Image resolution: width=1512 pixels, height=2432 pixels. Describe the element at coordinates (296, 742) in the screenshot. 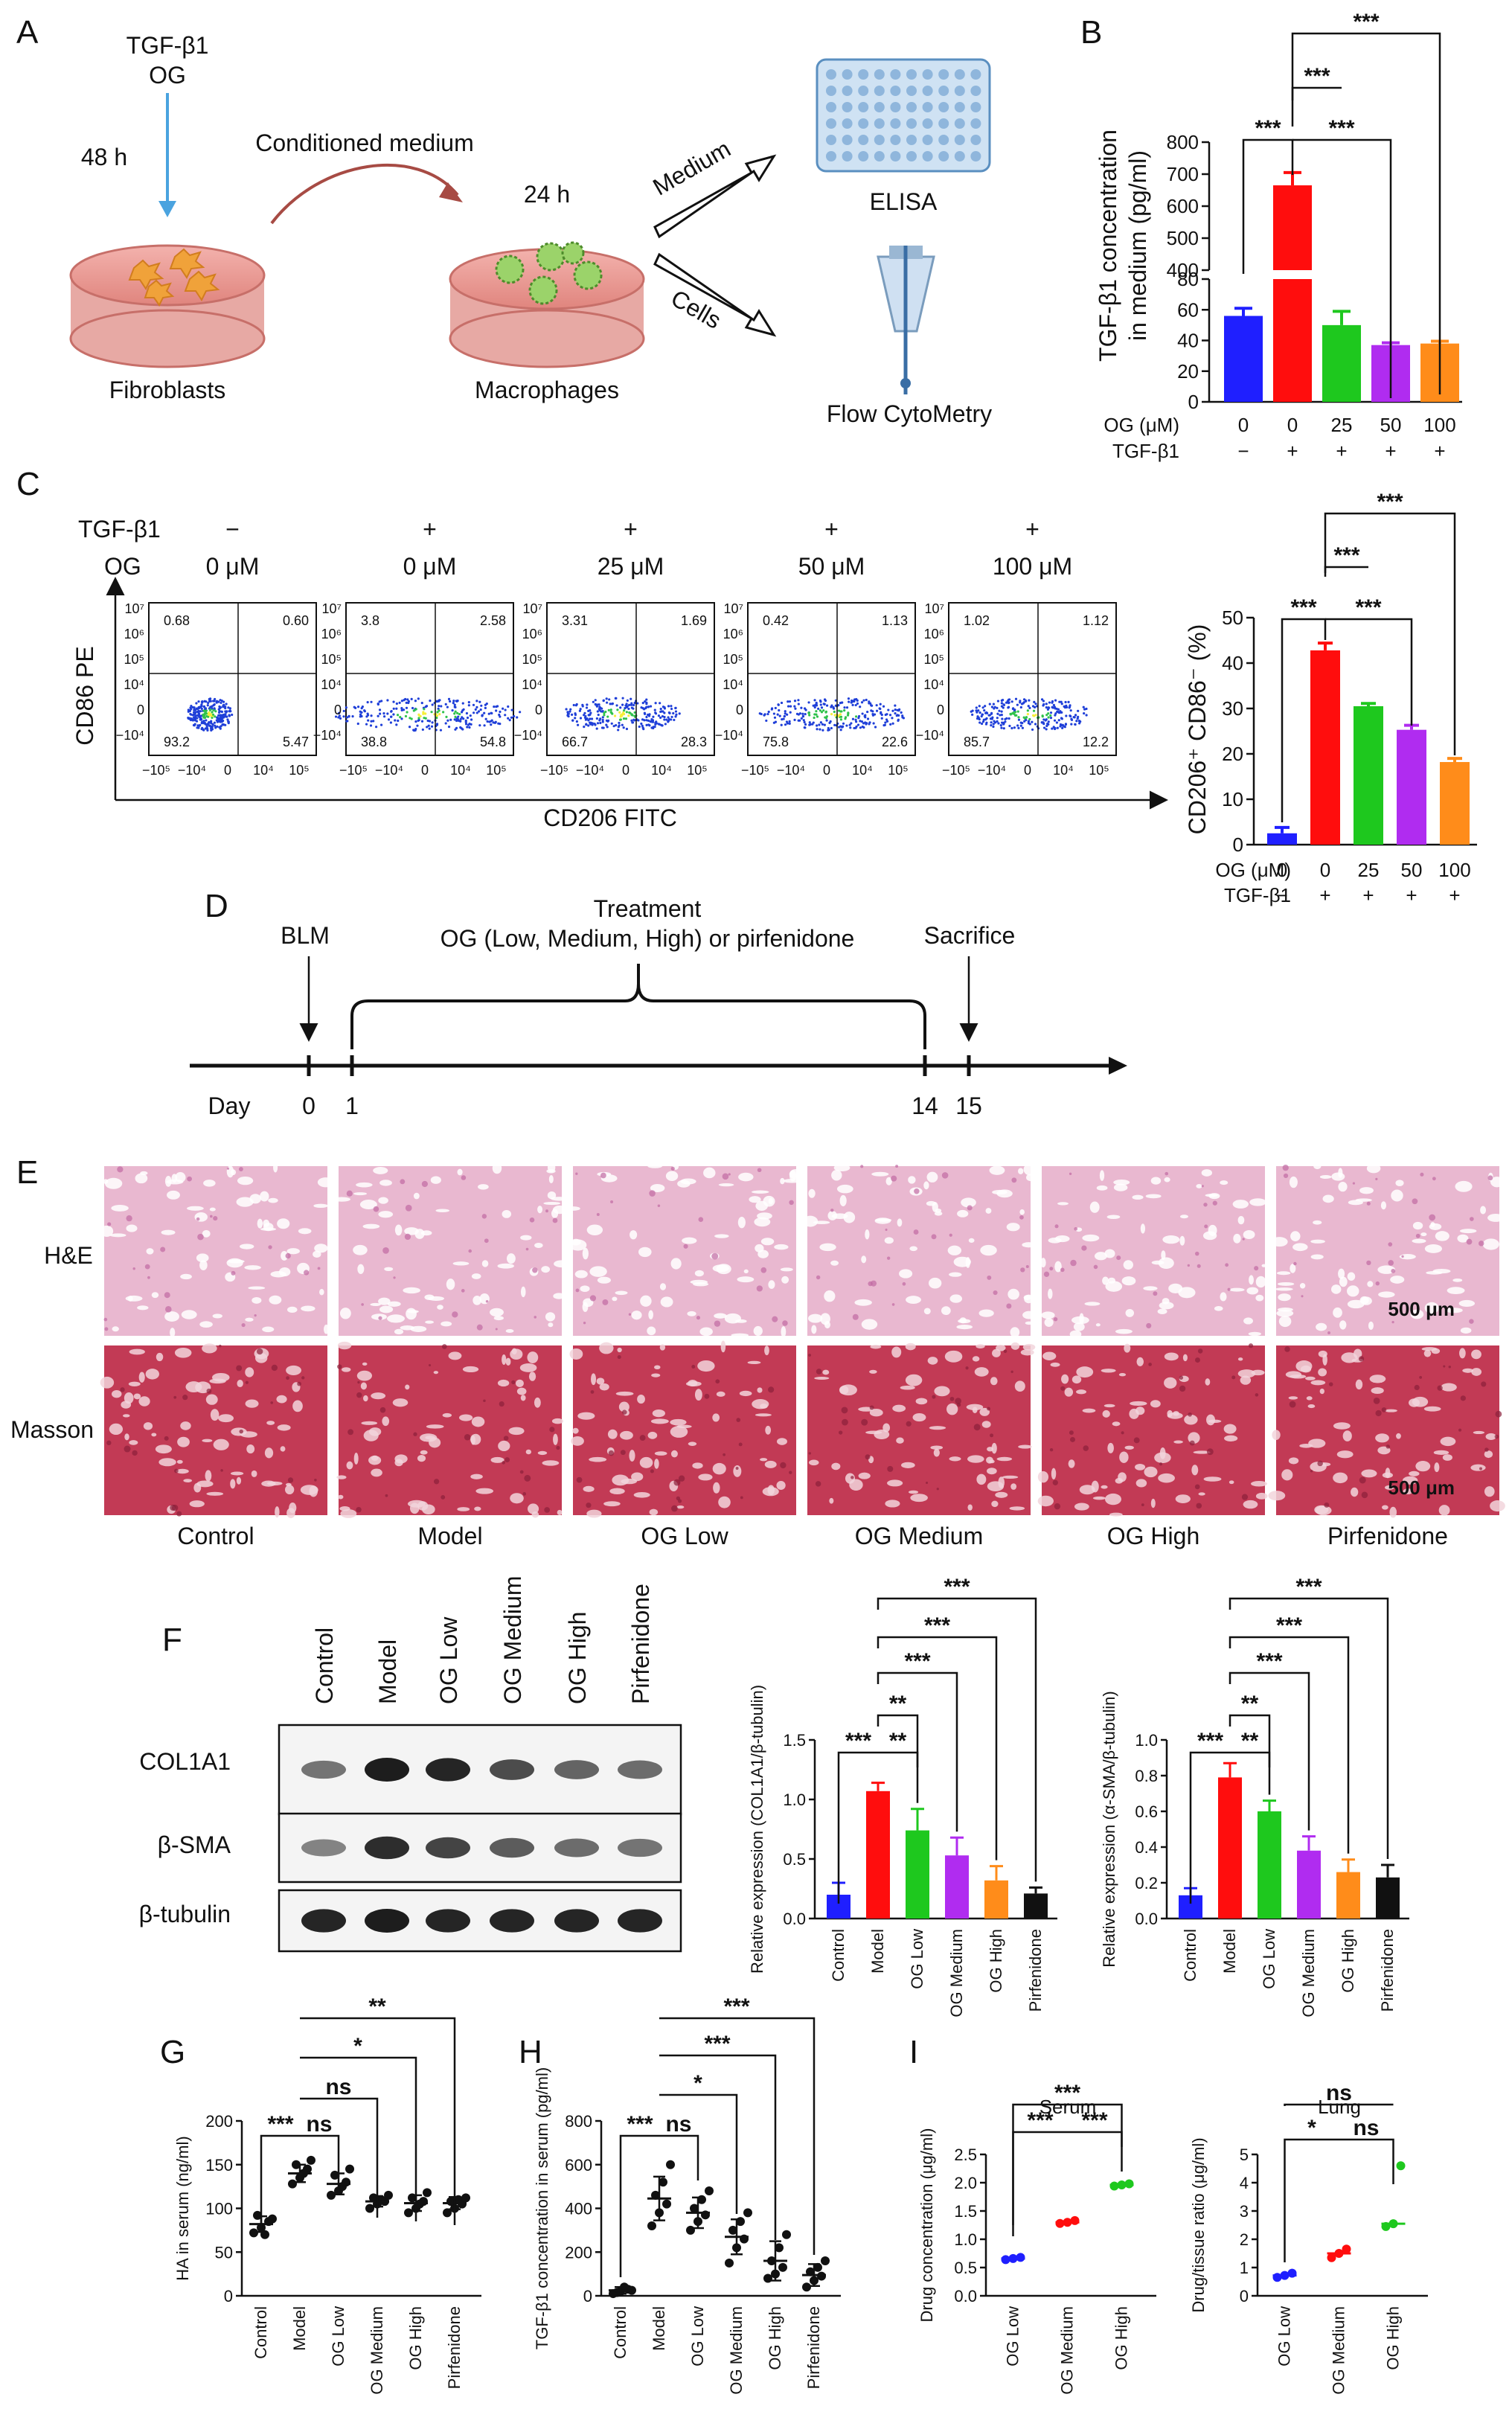

I see `quad-lr: 5.47` at that location.